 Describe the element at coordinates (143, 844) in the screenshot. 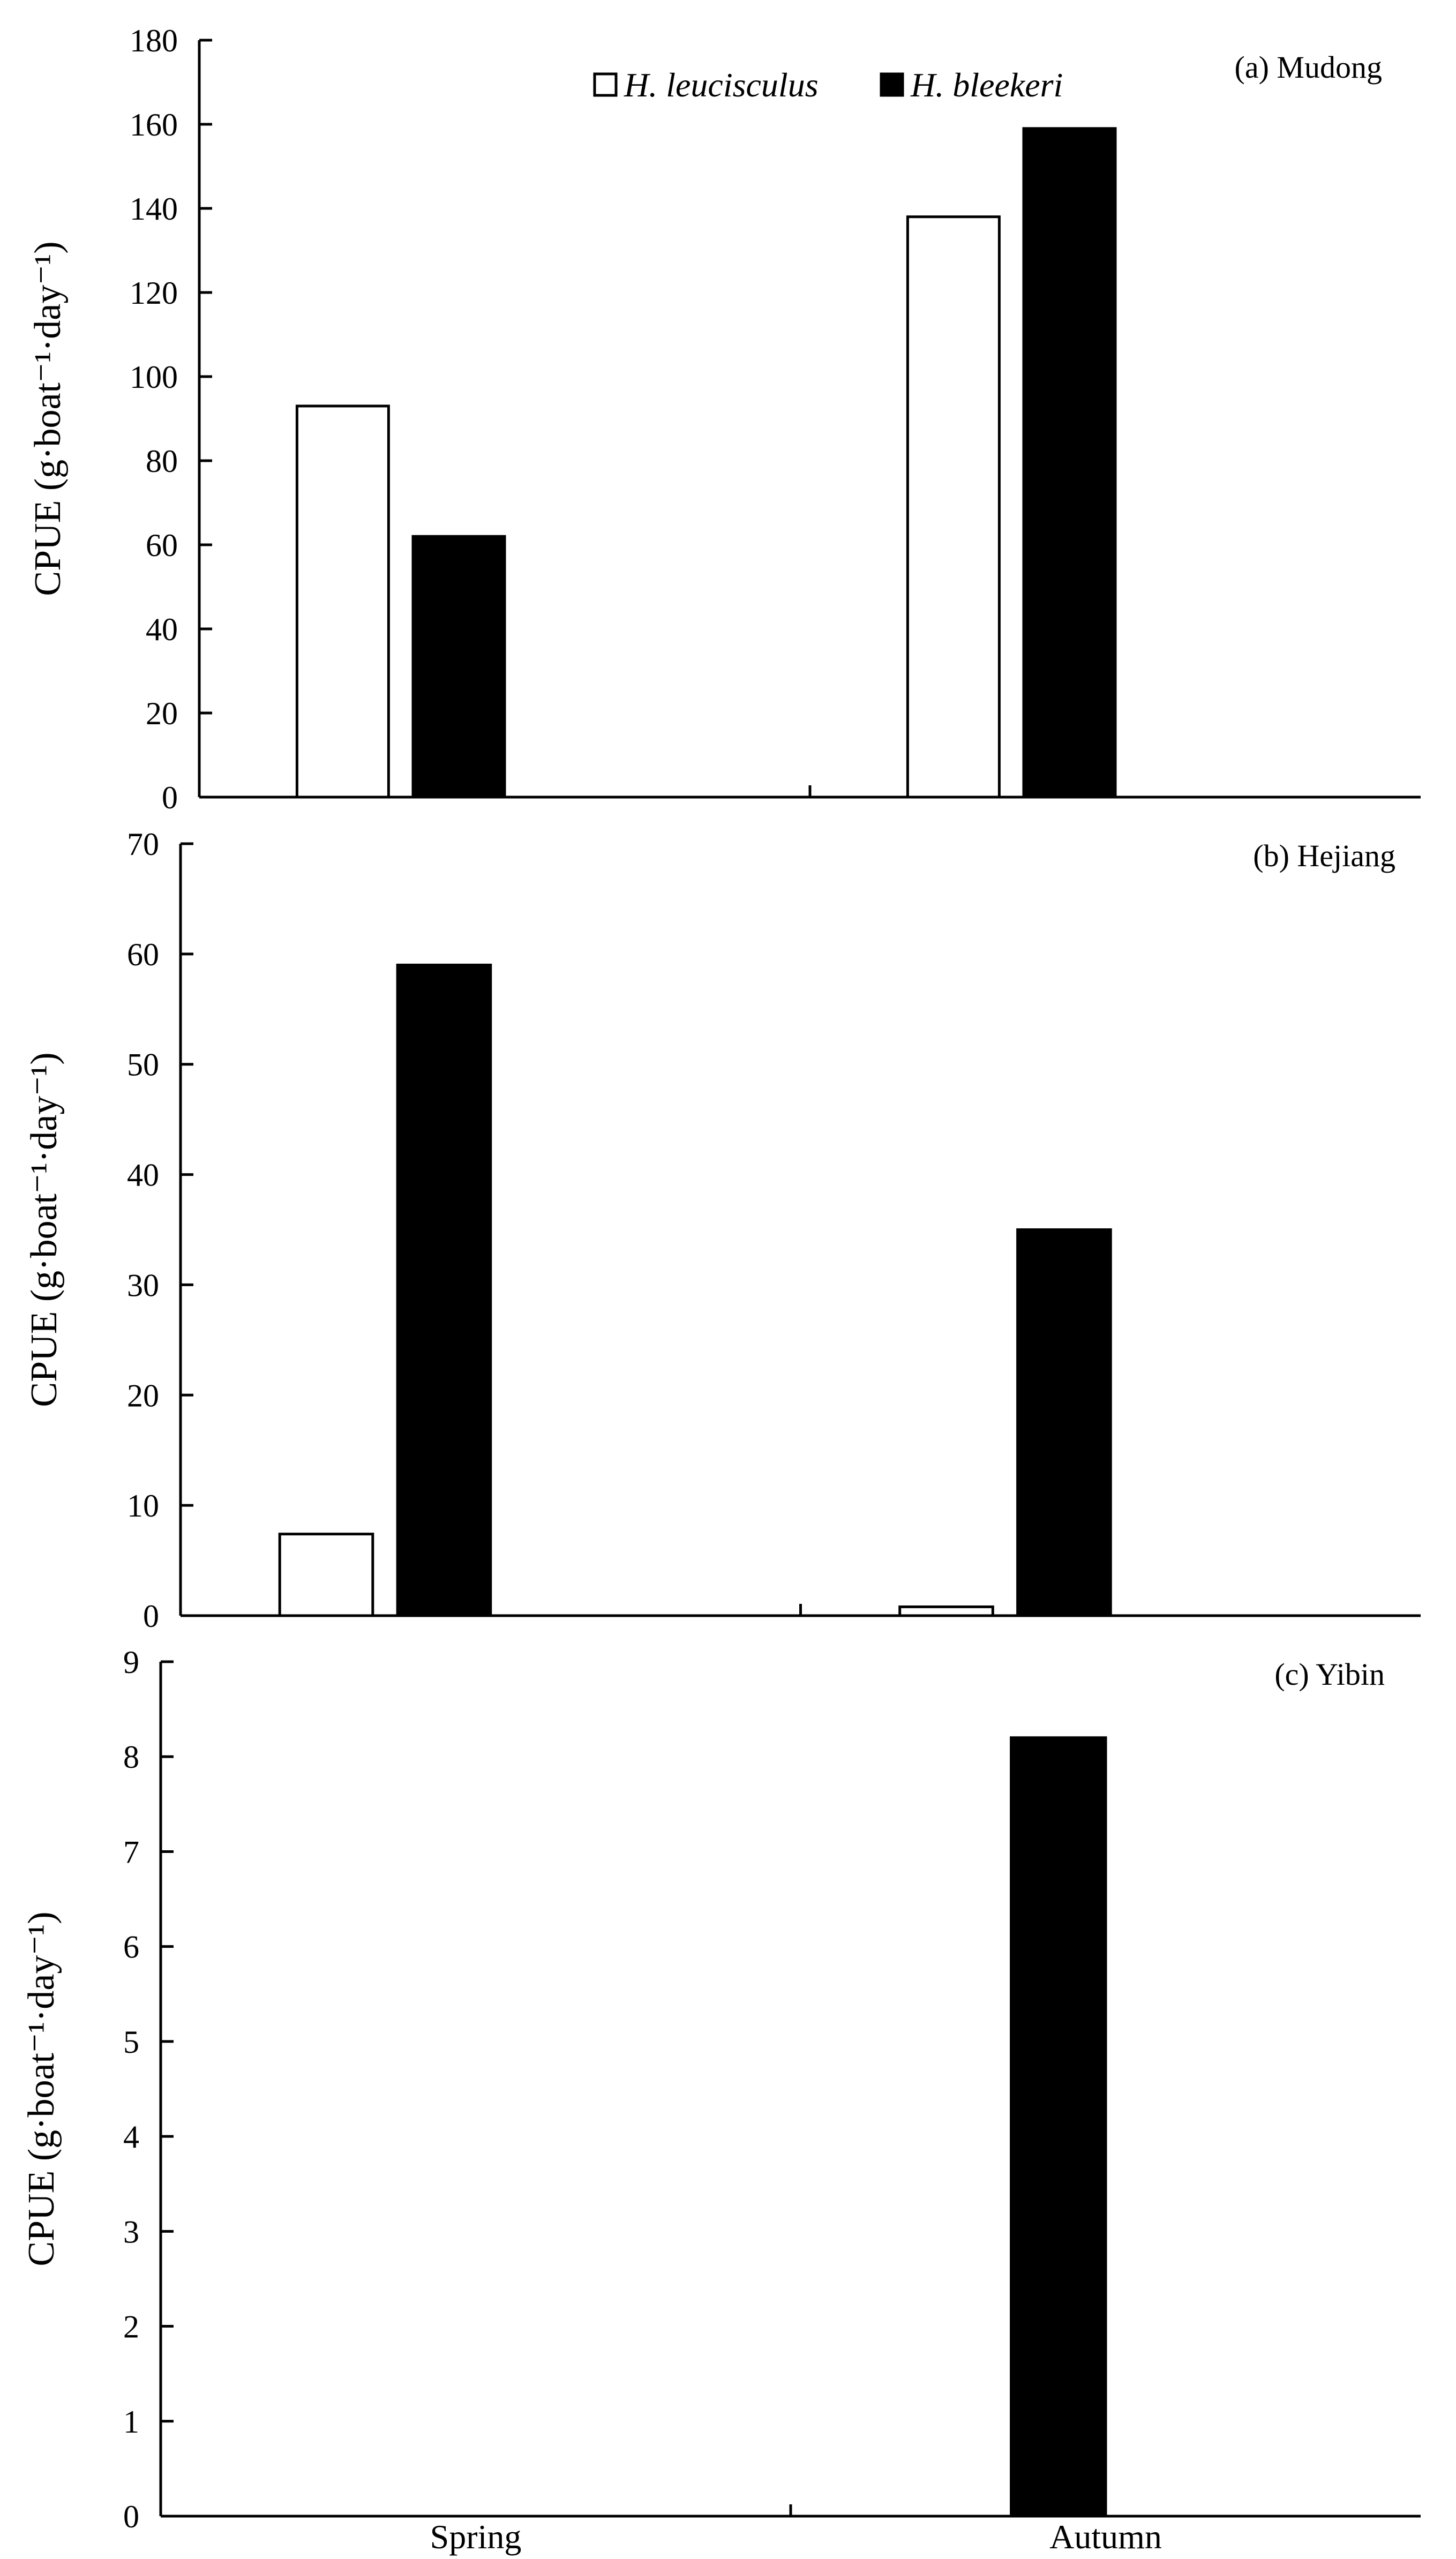

I see `y-tick-label: 70` at that location.